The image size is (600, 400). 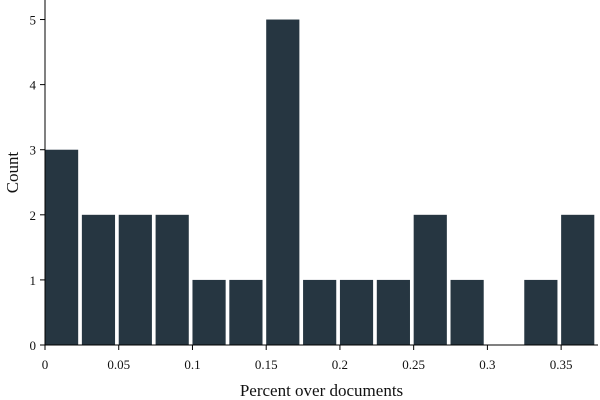 I want to click on y-tick-label: 1, so click(x=33, y=280).